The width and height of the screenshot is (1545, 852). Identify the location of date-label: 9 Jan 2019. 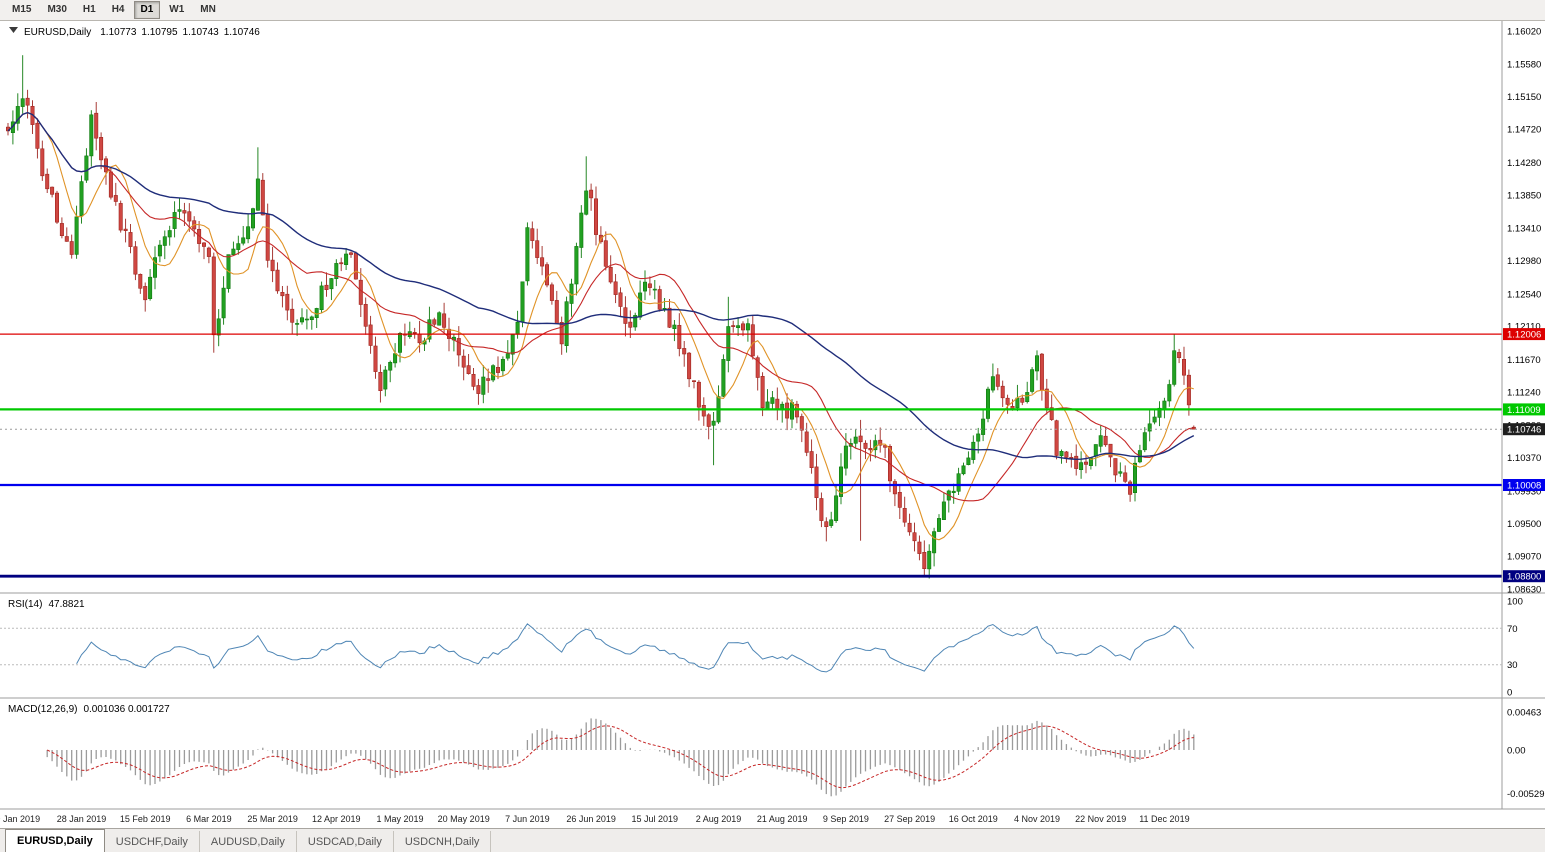
(20, 819).